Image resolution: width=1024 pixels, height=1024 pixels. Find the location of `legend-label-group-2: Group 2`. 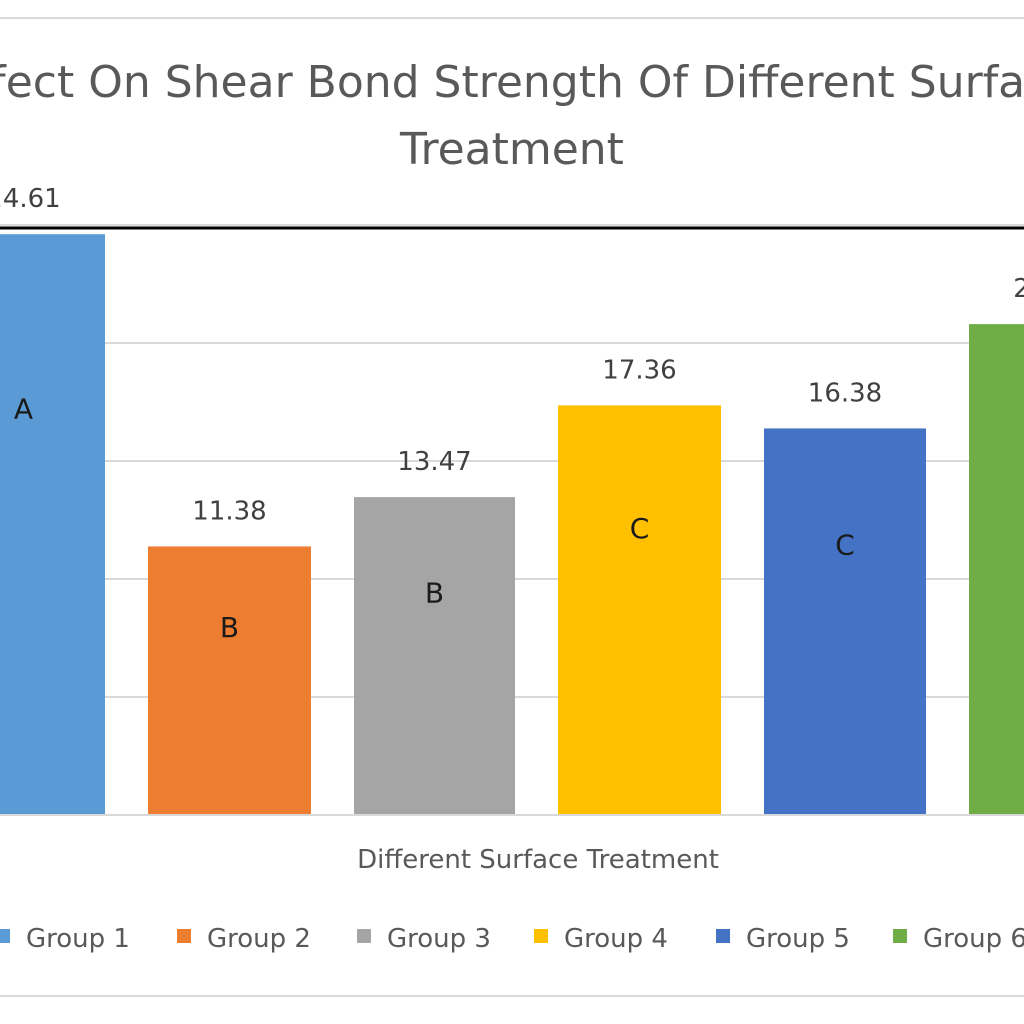

legend-label-group-2: Group 2 is located at coordinates (259, 939).